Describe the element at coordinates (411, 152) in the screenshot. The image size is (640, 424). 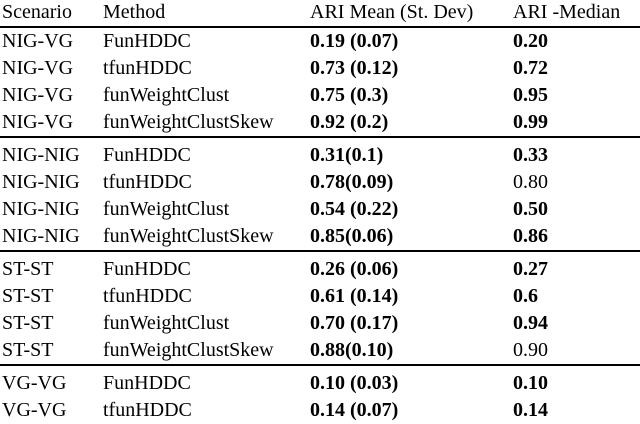
I see `ari-mean-cell: 0.31(0.1)` at that location.